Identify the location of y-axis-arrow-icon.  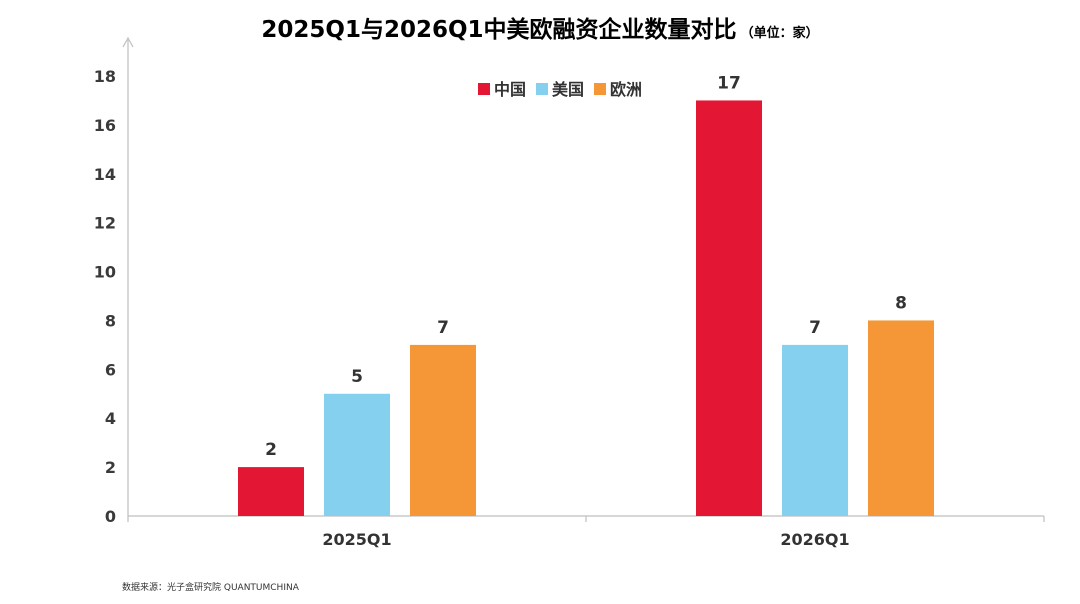
(128, 42).